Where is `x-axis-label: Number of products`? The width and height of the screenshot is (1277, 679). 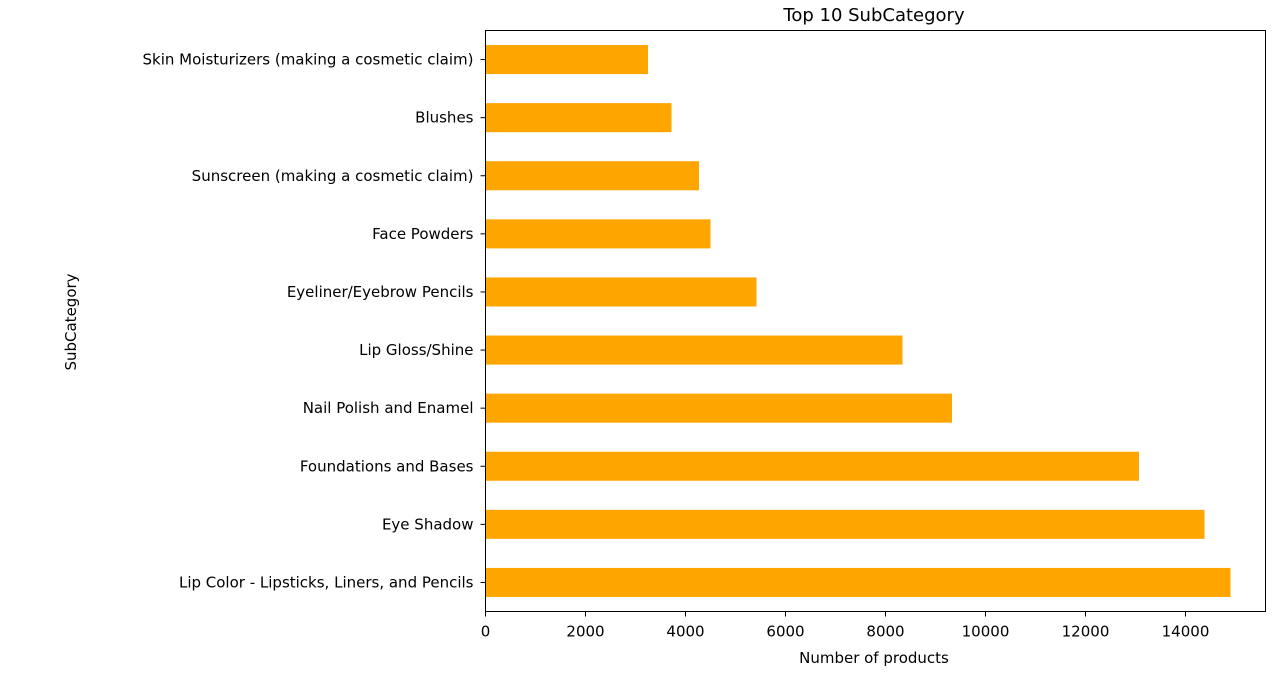
x-axis-label: Number of products is located at coordinates (874, 658).